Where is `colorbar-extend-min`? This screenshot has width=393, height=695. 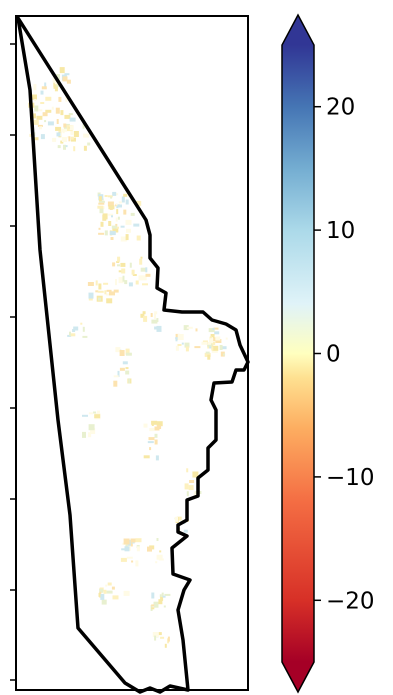 colorbar-extend-min is located at coordinates (298, 677).